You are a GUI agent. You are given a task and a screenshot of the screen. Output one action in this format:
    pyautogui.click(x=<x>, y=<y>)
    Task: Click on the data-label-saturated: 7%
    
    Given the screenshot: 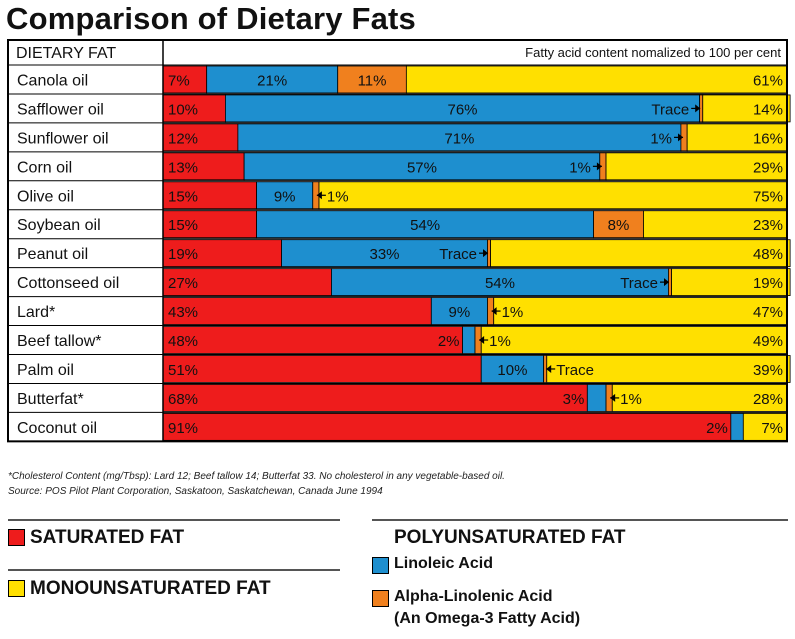 What is the action you would take?
    pyautogui.click(x=179, y=80)
    